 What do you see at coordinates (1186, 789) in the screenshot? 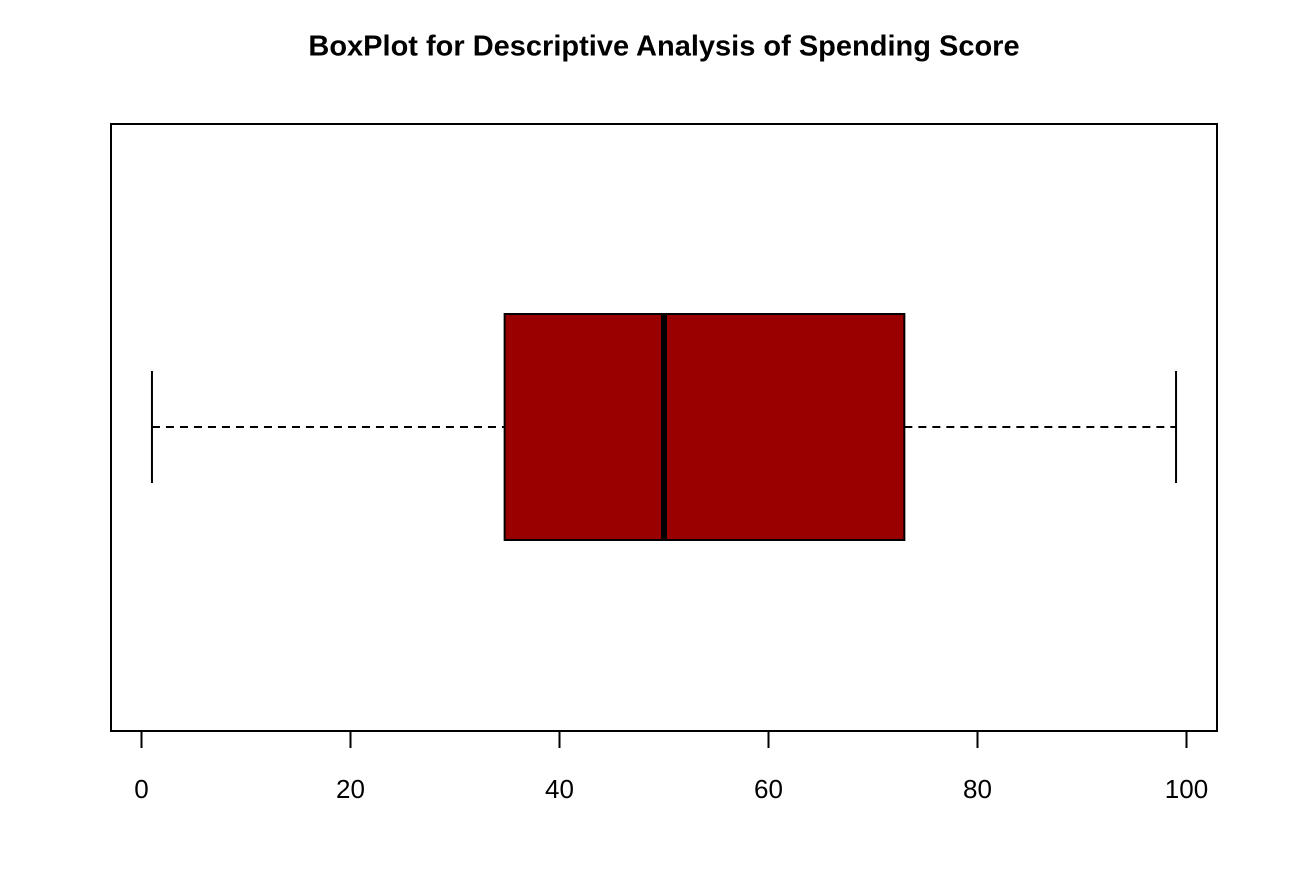
I see `x-tick-label: 100` at bounding box center [1186, 789].